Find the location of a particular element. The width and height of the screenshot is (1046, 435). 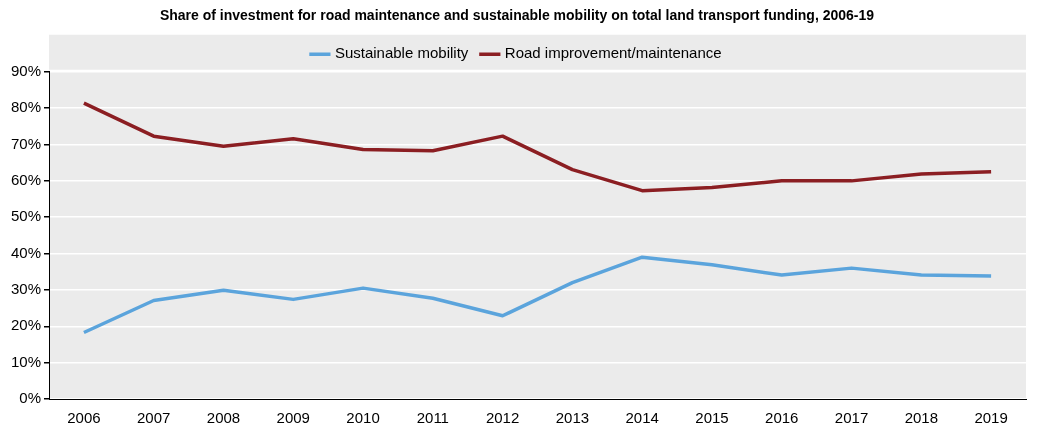

y-tick-label: 40% is located at coordinates (26, 252).